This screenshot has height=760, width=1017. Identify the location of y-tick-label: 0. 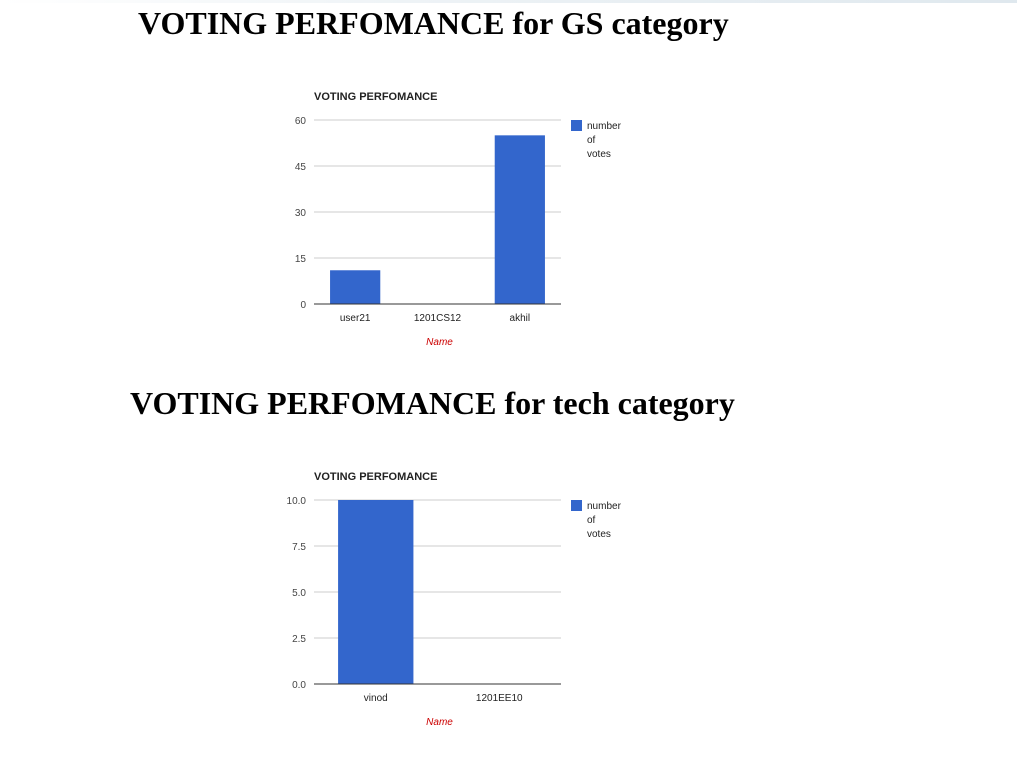
(303, 305).